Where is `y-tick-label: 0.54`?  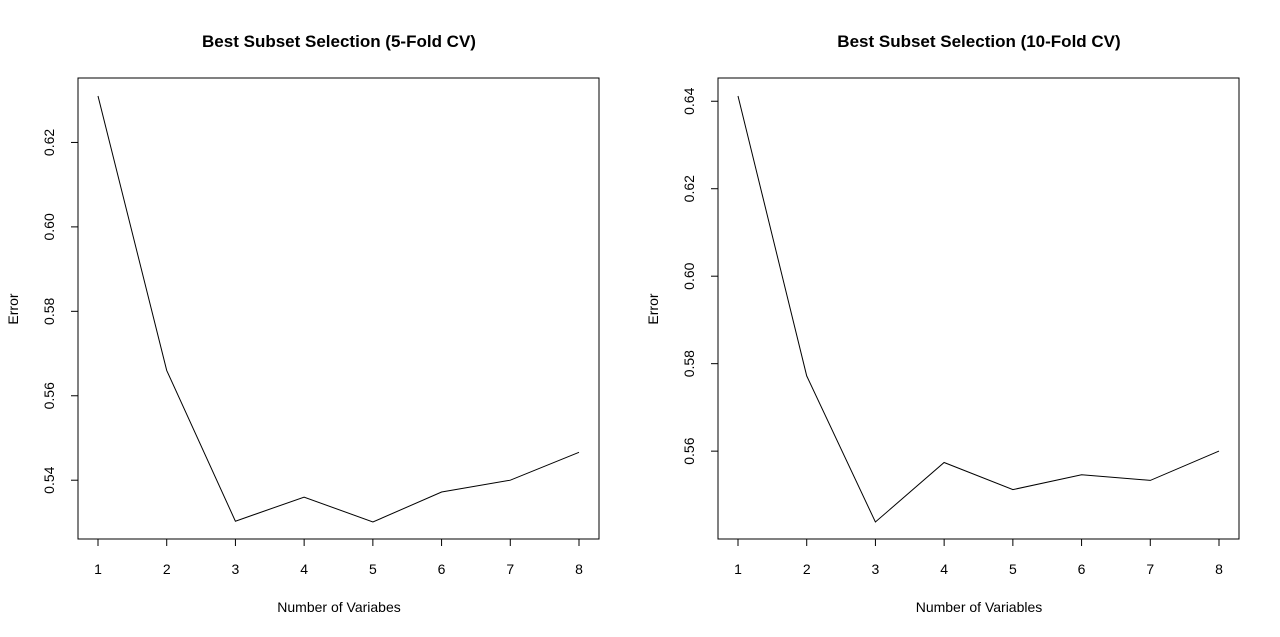 y-tick-label: 0.54 is located at coordinates (49, 479).